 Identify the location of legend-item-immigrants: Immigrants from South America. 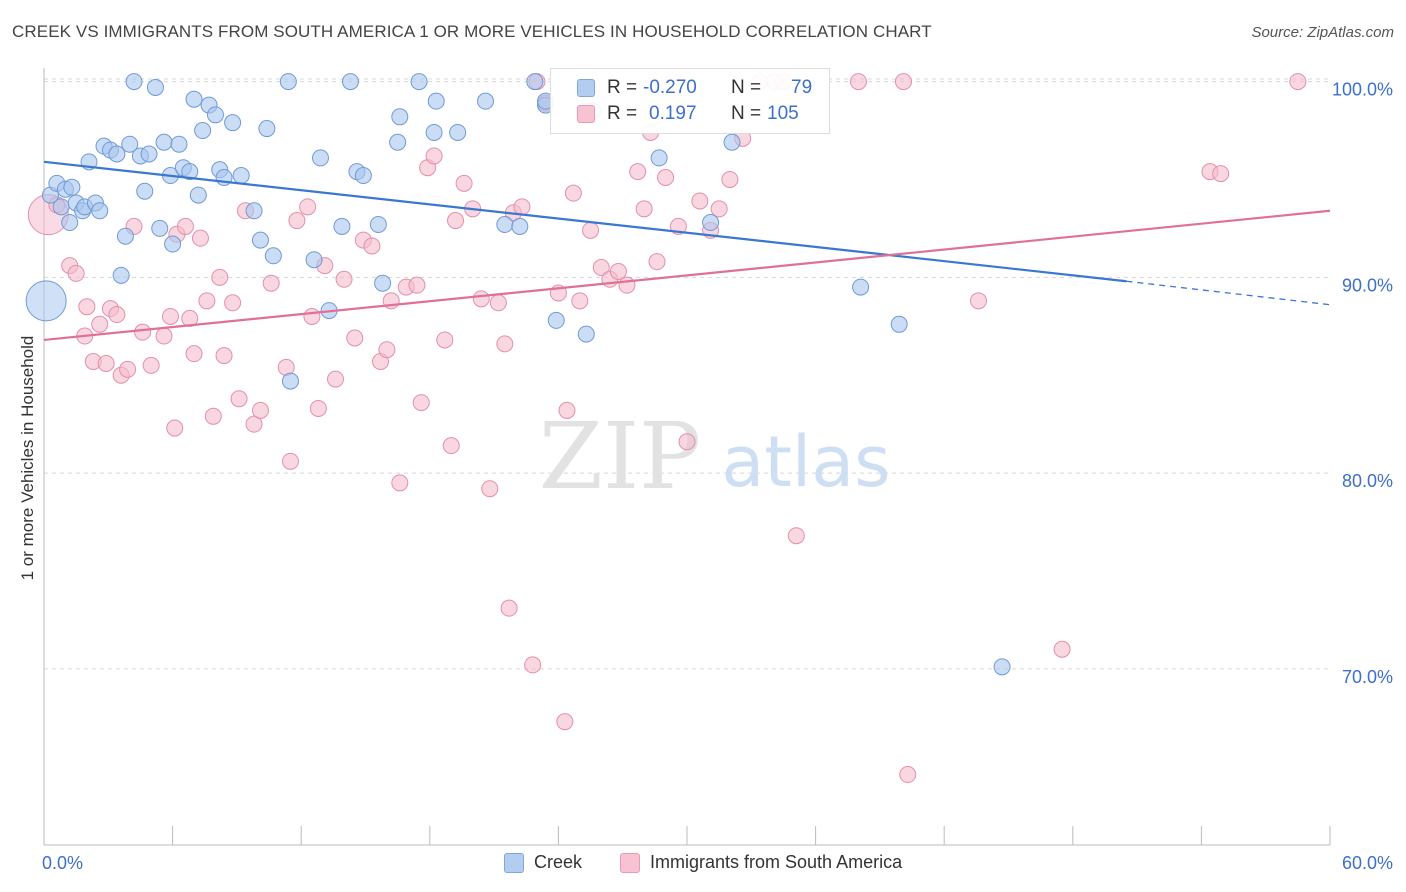
(761, 862).